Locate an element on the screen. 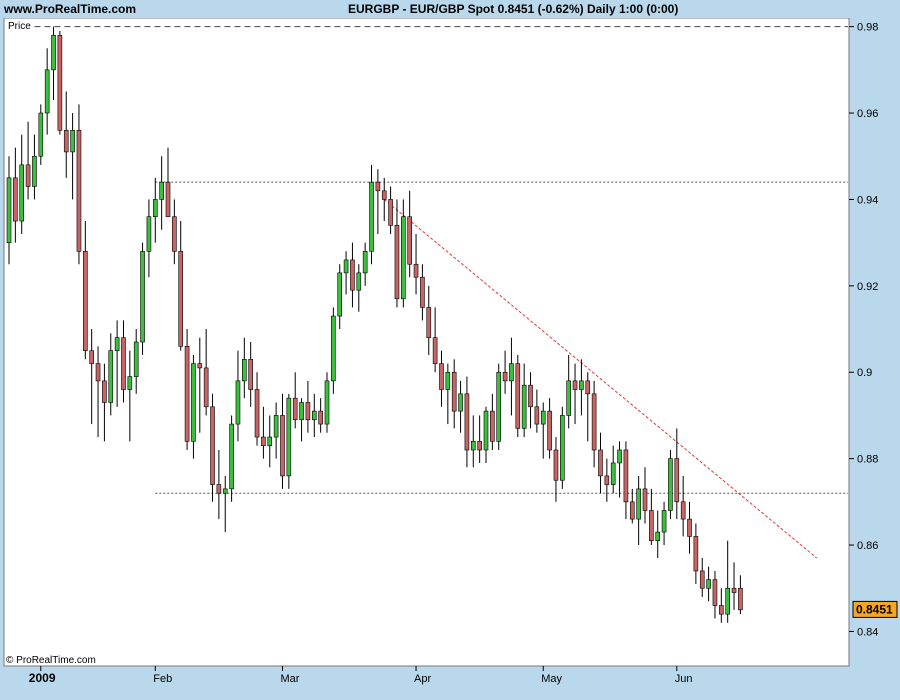 The image size is (900, 700). copyright: © ProRealTime.com is located at coordinates (51, 660).